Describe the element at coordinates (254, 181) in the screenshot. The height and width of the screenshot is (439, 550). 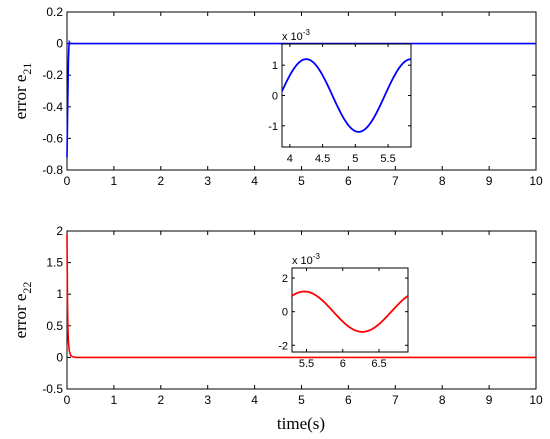
I see `top-xtick-label: 4` at that location.